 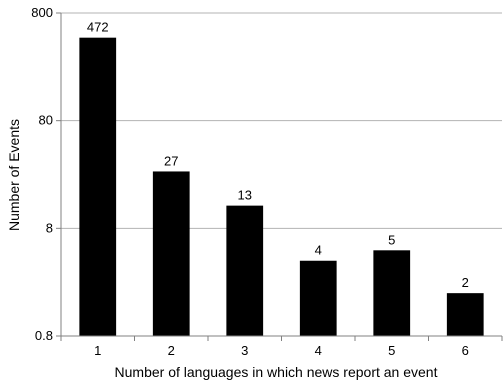 I want to click on x-tick-label: 5, so click(x=391, y=350).